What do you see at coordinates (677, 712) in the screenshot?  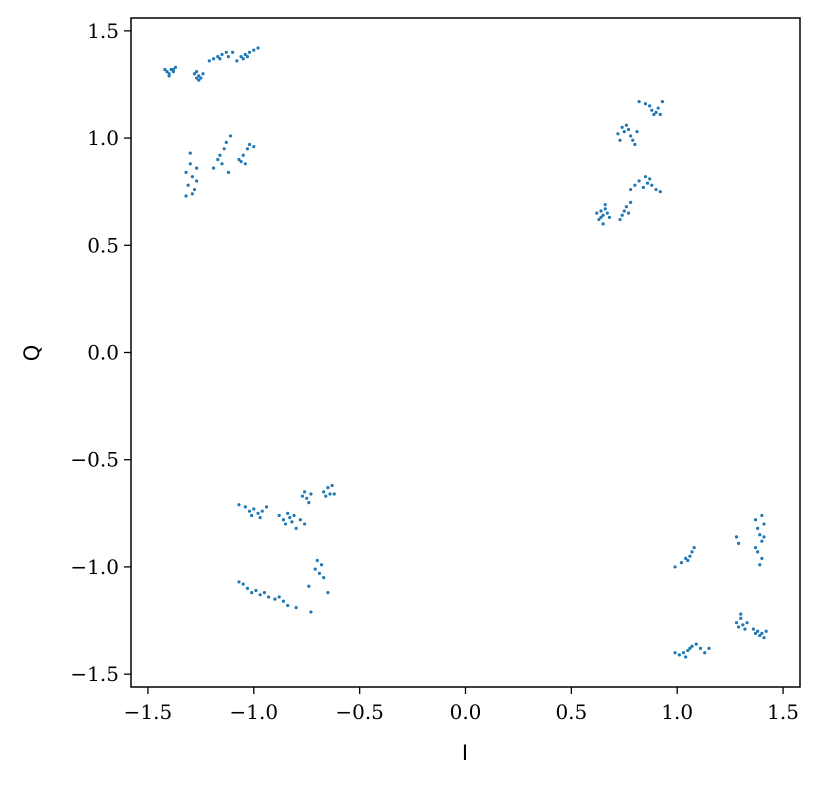 I see `x-tick-label-5: 1.0` at bounding box center [677, 712].